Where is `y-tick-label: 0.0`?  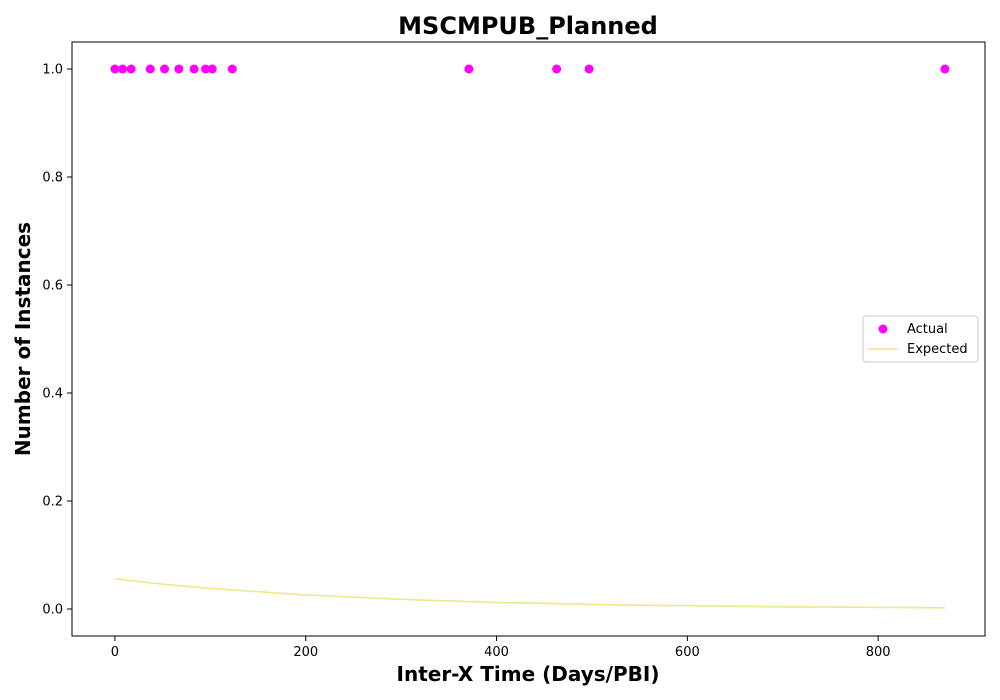 y-tick-label: 0.0 is located at coordinates (52, 610).